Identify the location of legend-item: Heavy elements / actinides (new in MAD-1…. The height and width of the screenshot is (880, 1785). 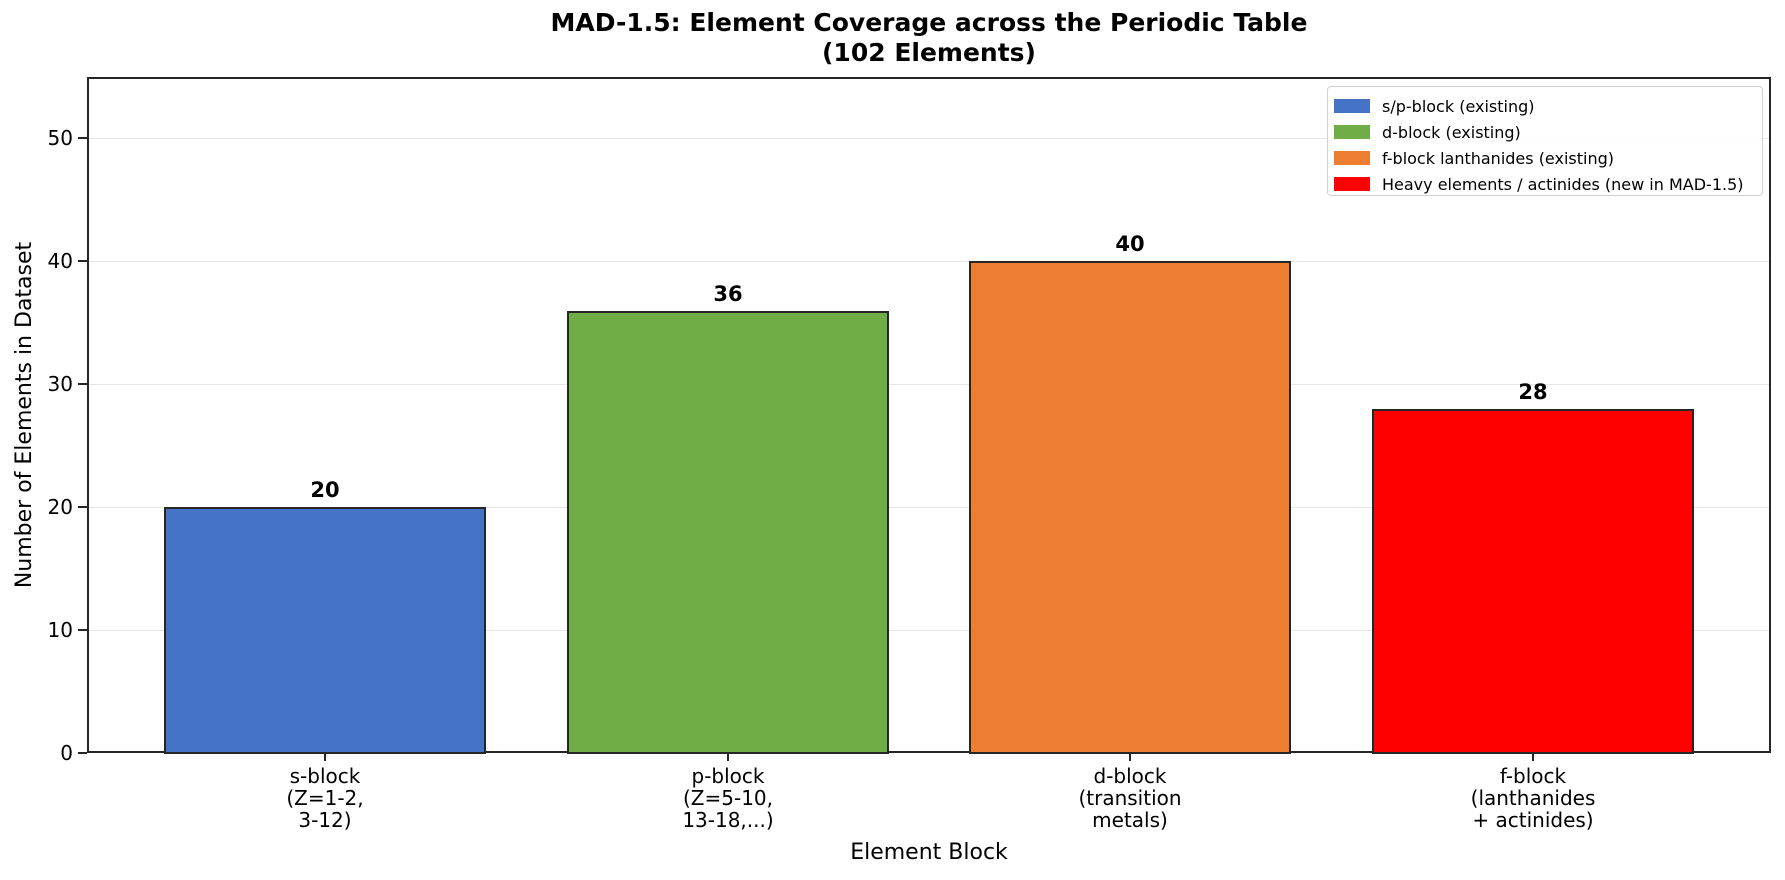
(1548, 184).